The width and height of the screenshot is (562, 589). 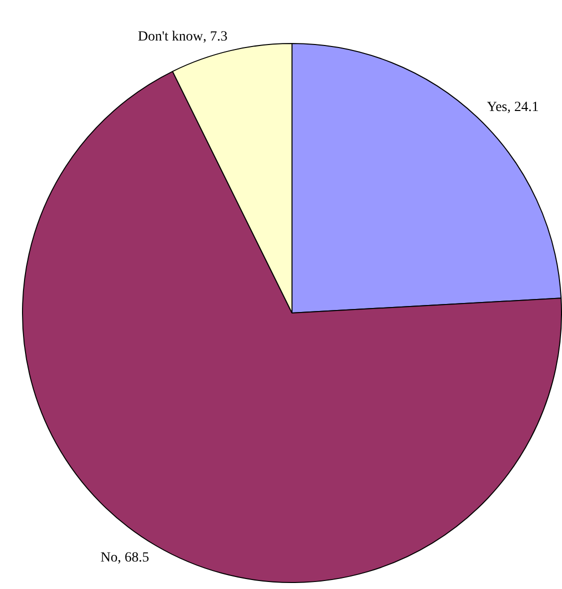 I want to click on data-label: , 68.5, so click(x=134, y=558).